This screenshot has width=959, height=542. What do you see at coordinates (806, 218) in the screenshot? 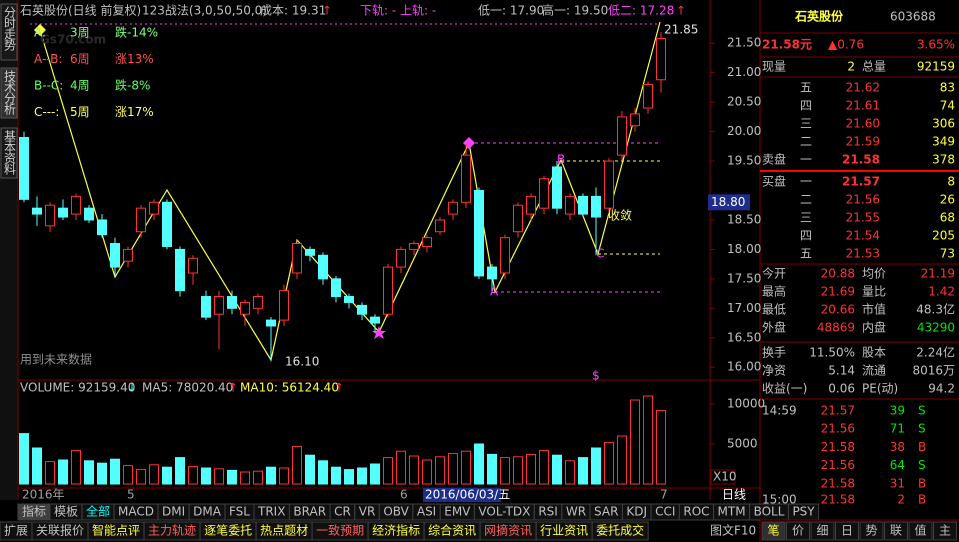
I see `bid-level: 三` at bounding box center [806, 218].